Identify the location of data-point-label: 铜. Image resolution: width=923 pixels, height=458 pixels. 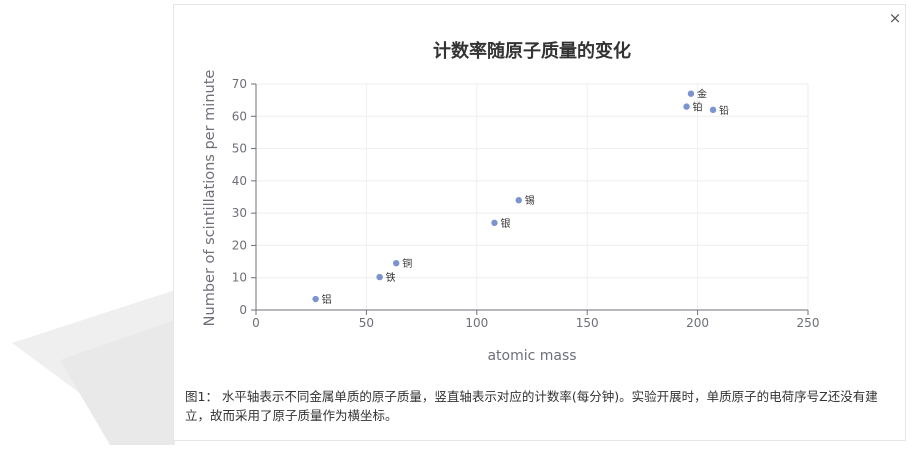
(407, 264).